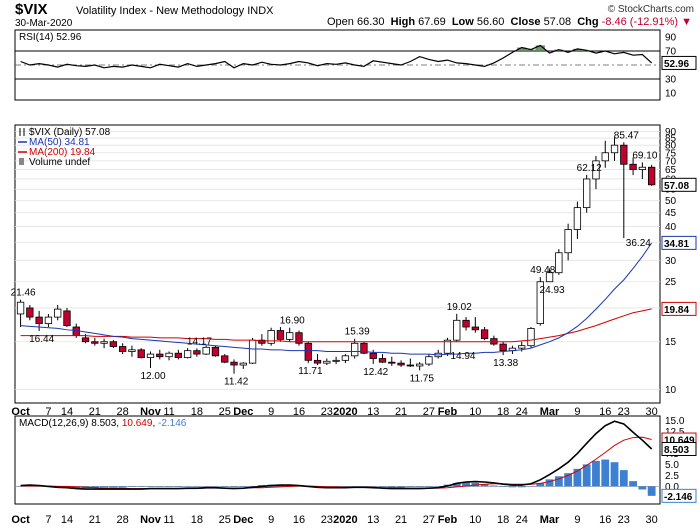  I want to click on x-axis-label-macd: 28, so click(123, 520).